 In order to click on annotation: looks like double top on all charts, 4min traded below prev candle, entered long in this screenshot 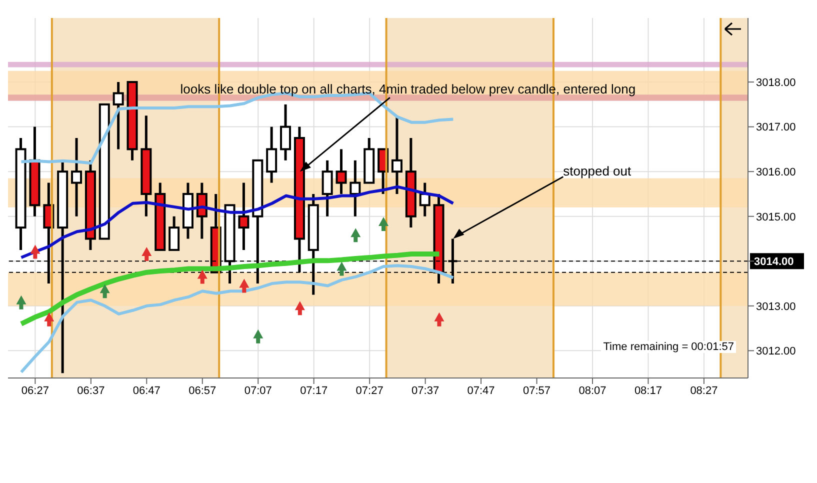, I will do `click(408, 89)`.